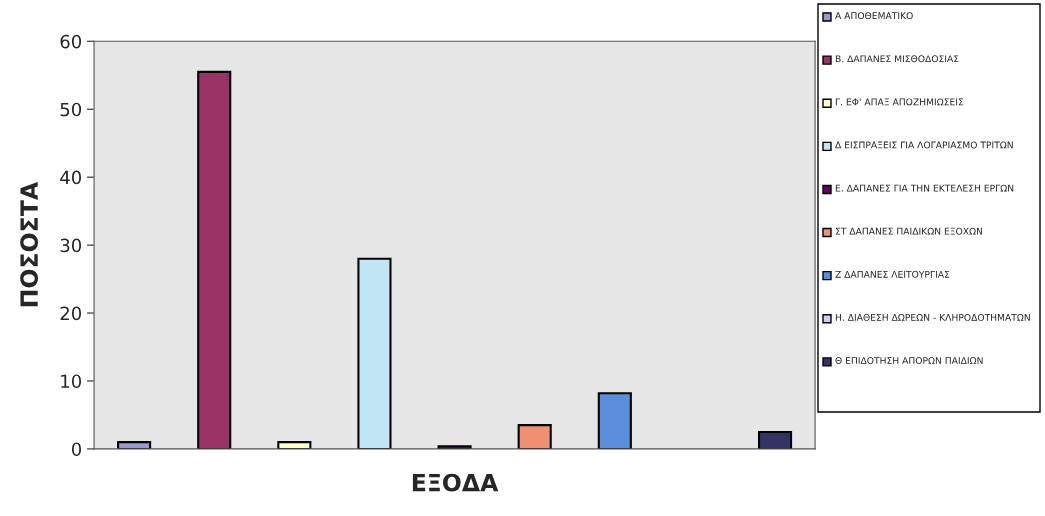 Image resolution: width=1045 pixels, height=516 pixels. I want to click on legend-label: Δ ΕΙΣΠΡΑΞΕΙΣ ΓΙΑ ΛΟΓΑΡΙΑΣΜΟ ΤΡΙΤΩΝ, so click(924, 145).